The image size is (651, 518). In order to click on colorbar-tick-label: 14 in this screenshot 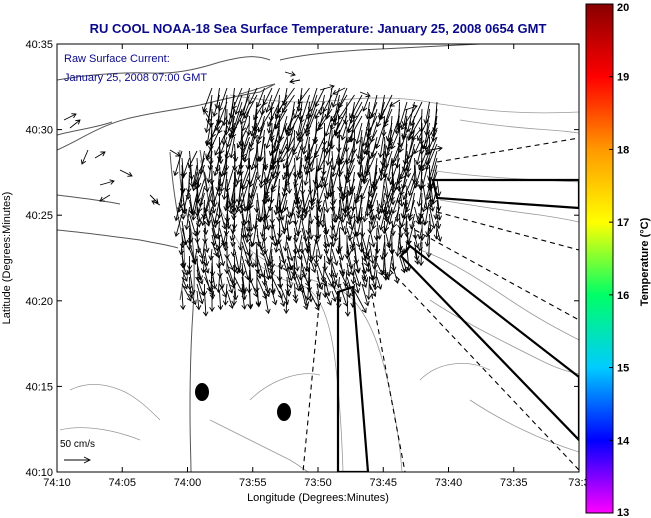, I will do `click(623, 441)`.